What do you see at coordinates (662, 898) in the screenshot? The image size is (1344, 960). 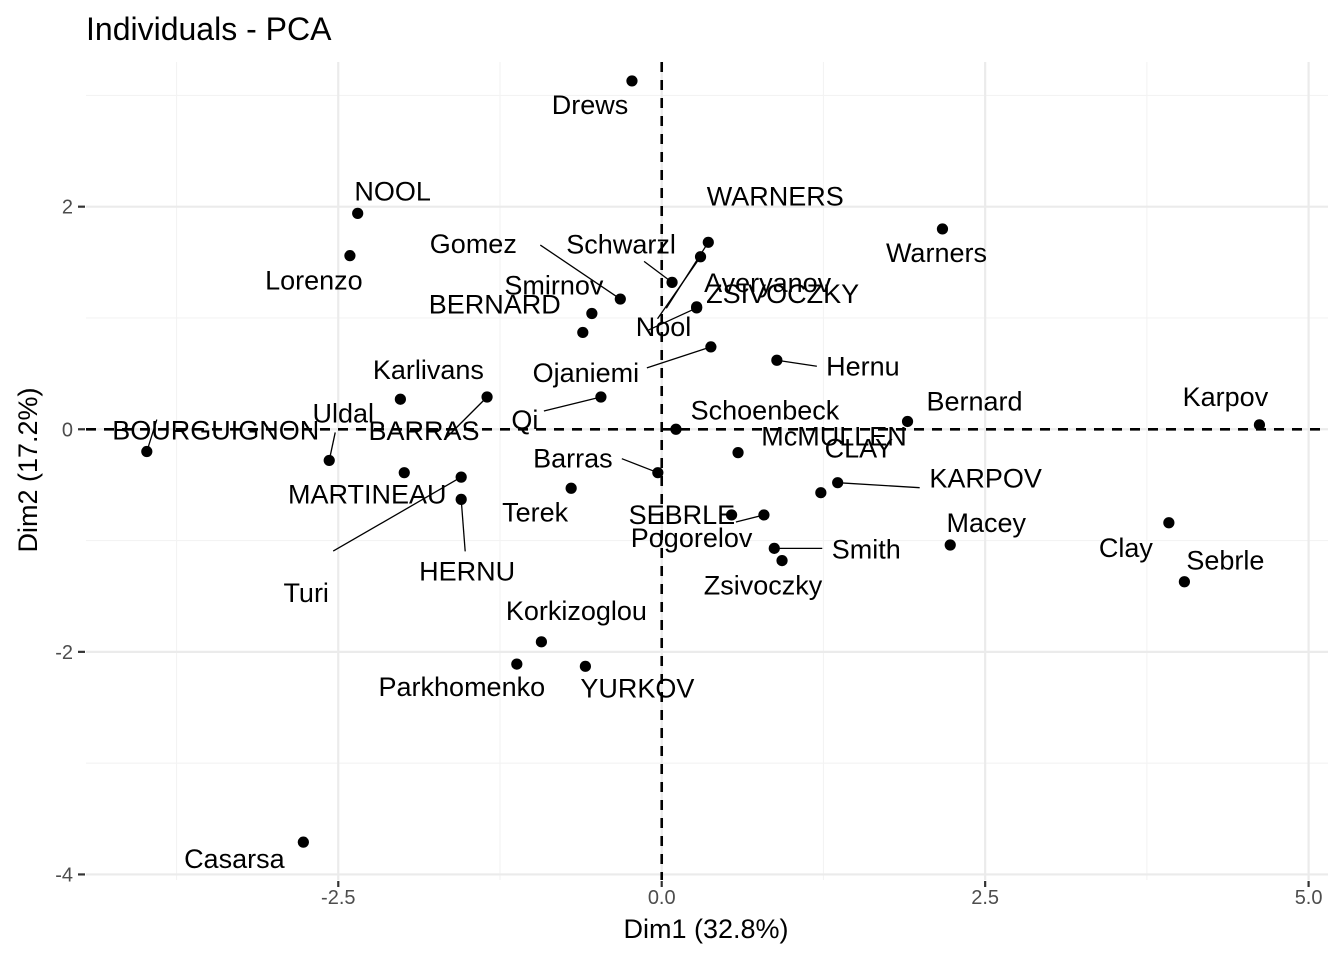 I see `x-tick-label: 0.0` at bounding box center [662, 898].